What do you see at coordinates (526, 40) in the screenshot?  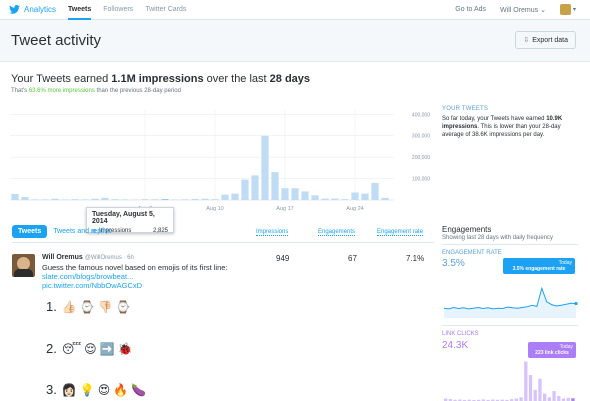 I see `export-icon: ⇩` at bounding box center [526, 40].